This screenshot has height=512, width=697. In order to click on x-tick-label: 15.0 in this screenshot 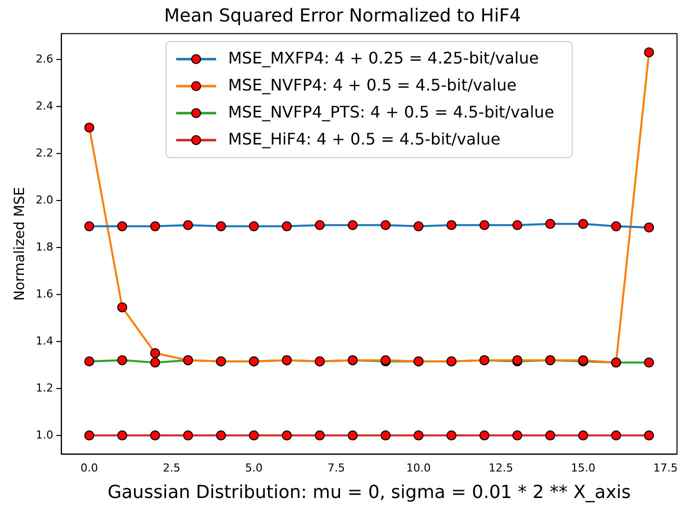, I will do `click(583, 468)`.